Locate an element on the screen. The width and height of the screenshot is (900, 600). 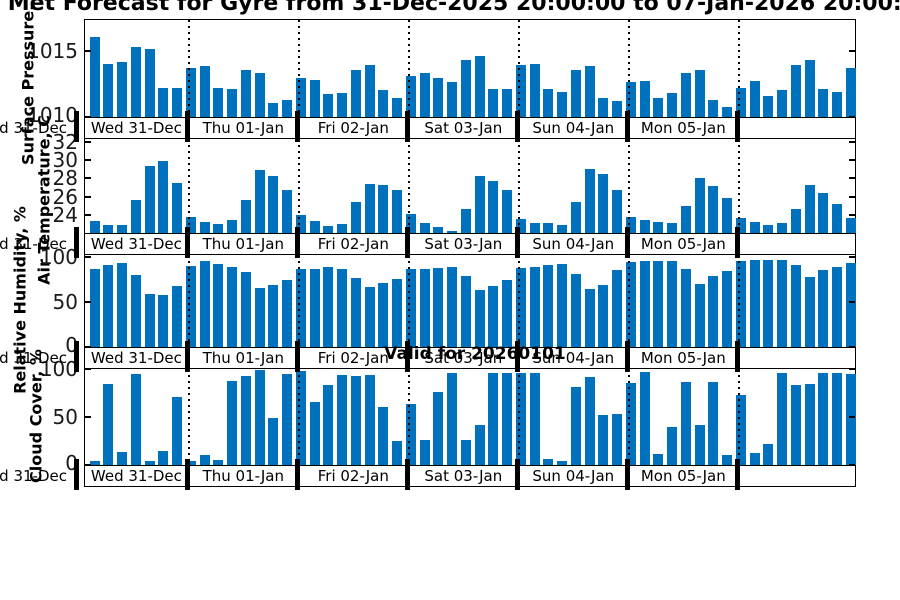
day-label-mon-05-jan: Mon 05-Jan is located at coordinates (684, 244).